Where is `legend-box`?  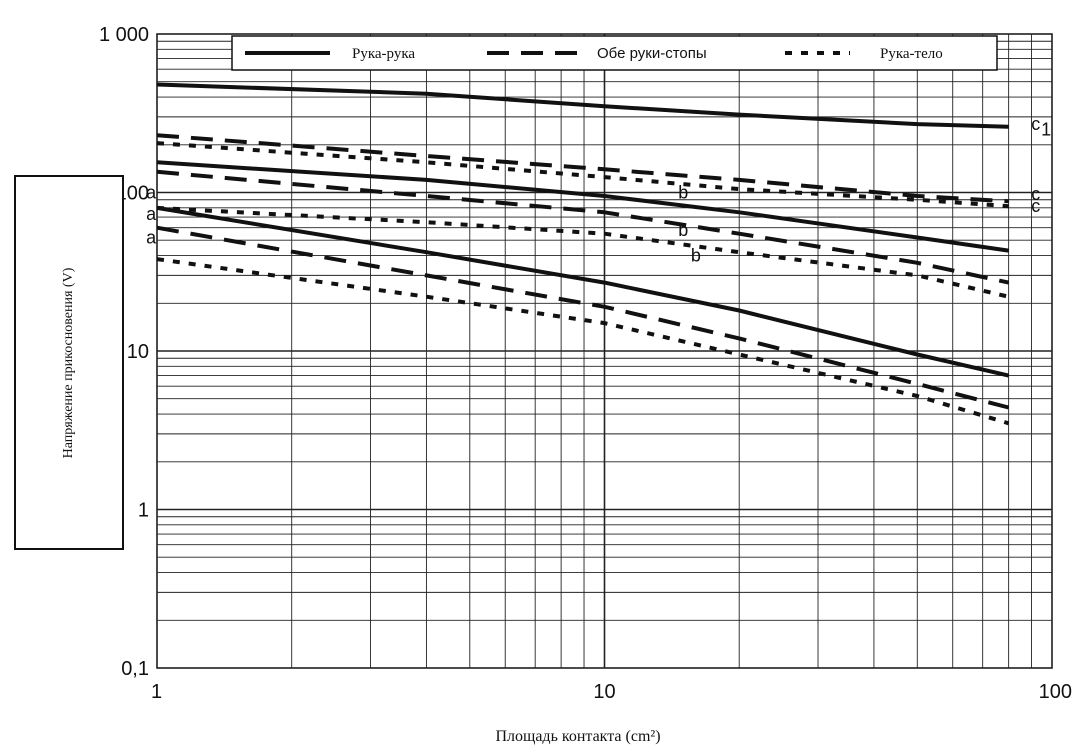
legend-box is located at coordinates (614, 53).